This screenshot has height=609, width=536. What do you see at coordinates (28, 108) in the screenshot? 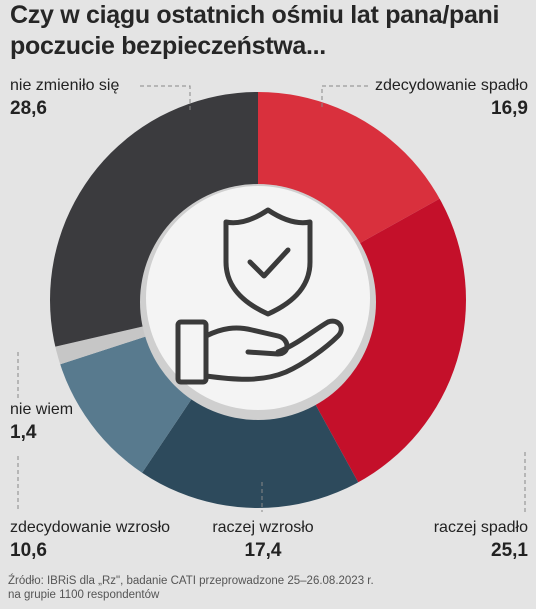
I see `value-nie-zmienilo-sie: 28,6` at bounding box center [28, 108].